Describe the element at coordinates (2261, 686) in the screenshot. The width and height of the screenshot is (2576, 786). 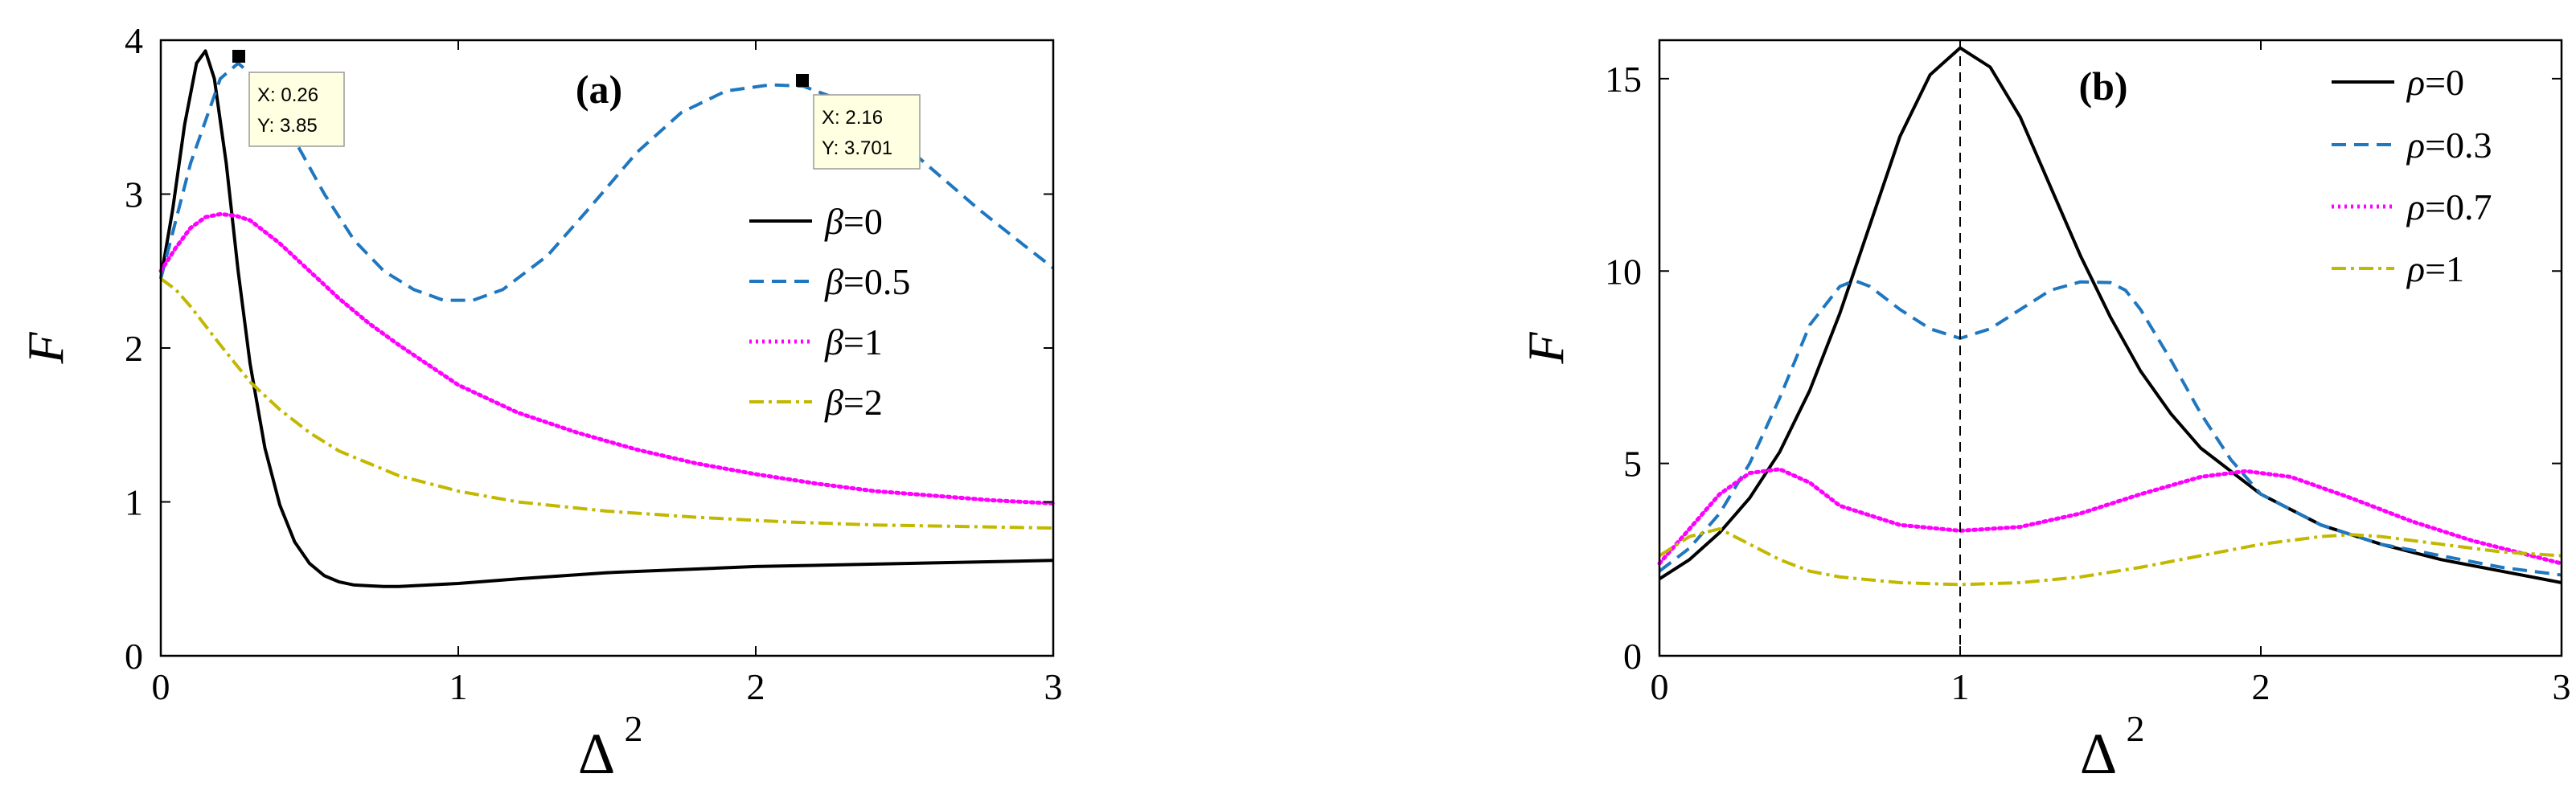
I see `panel-b-xtick-label: 2` at that location.